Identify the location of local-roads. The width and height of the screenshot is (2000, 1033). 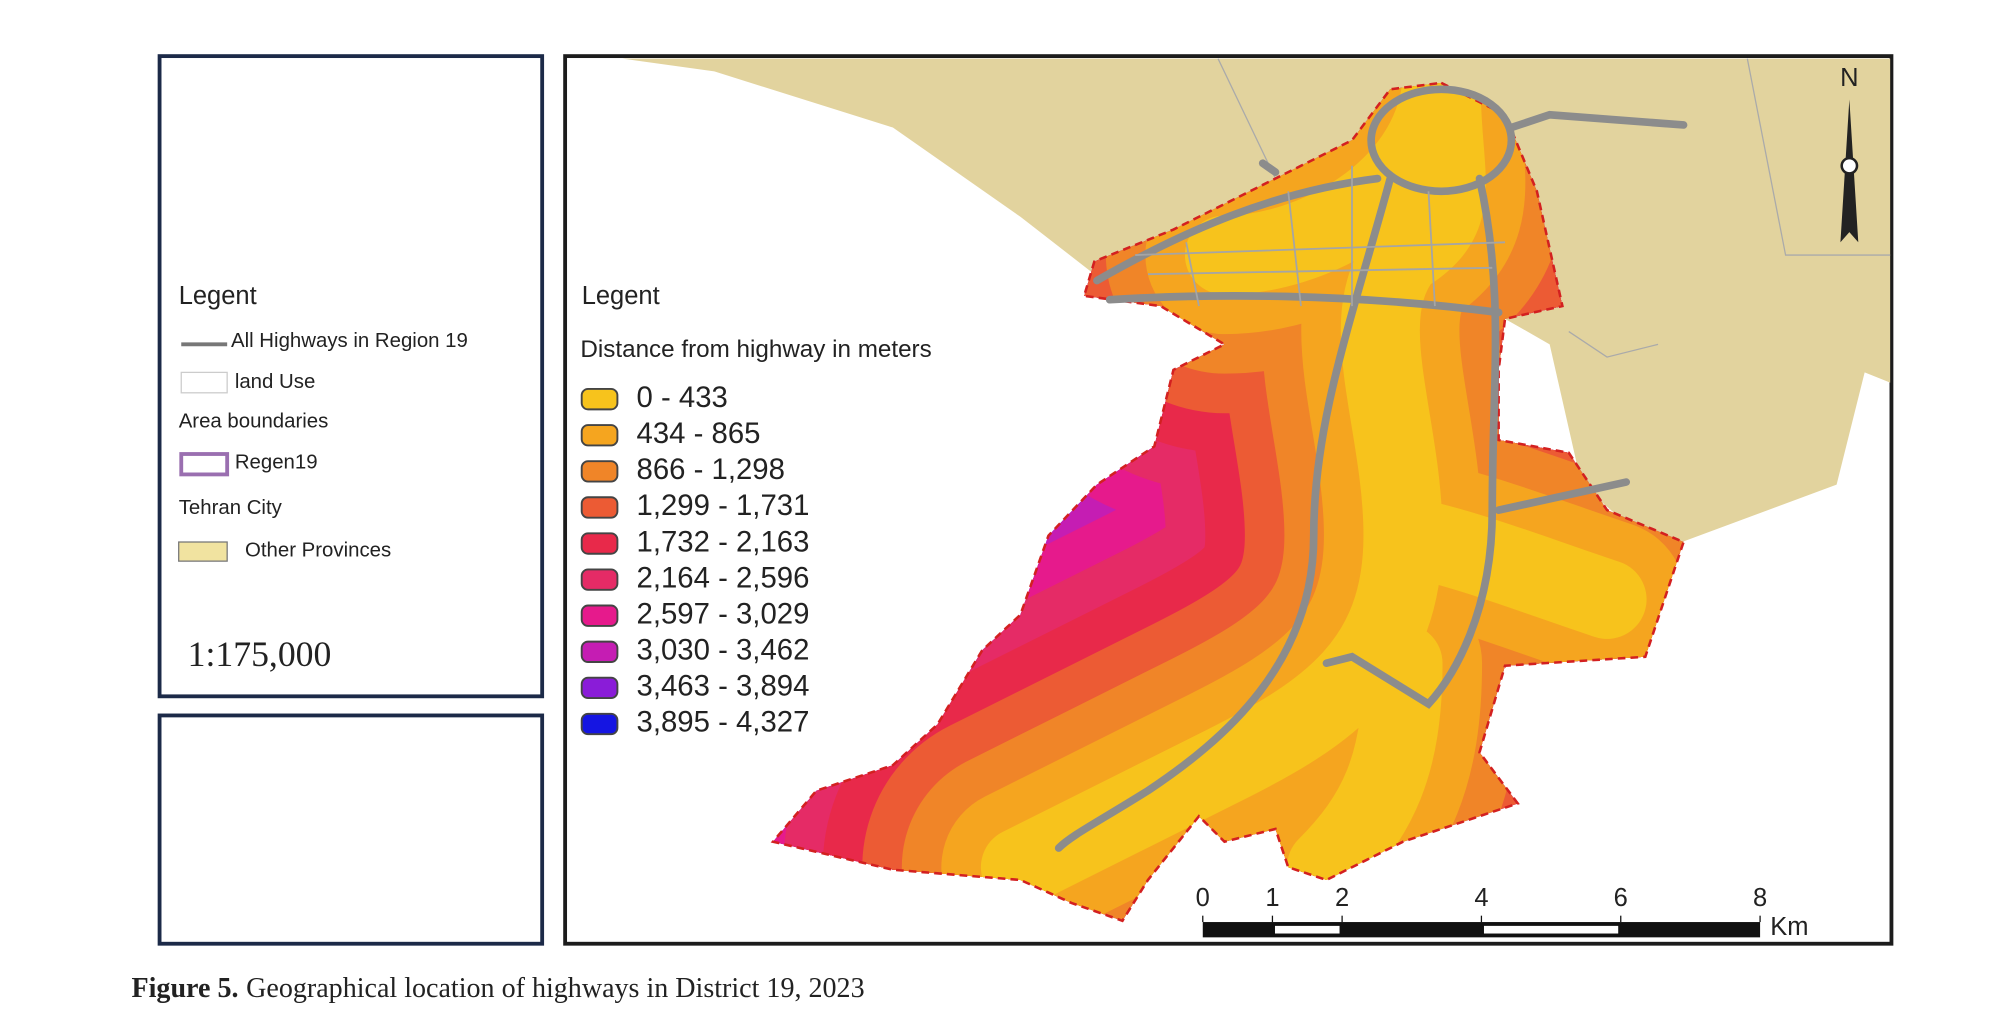
(1320, 236).